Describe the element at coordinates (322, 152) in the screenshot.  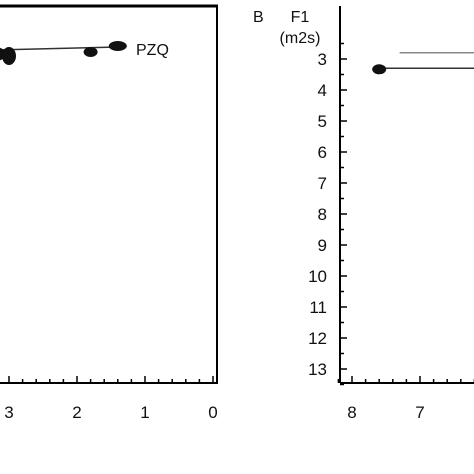
I see `y-tick-label: 6` at that location.